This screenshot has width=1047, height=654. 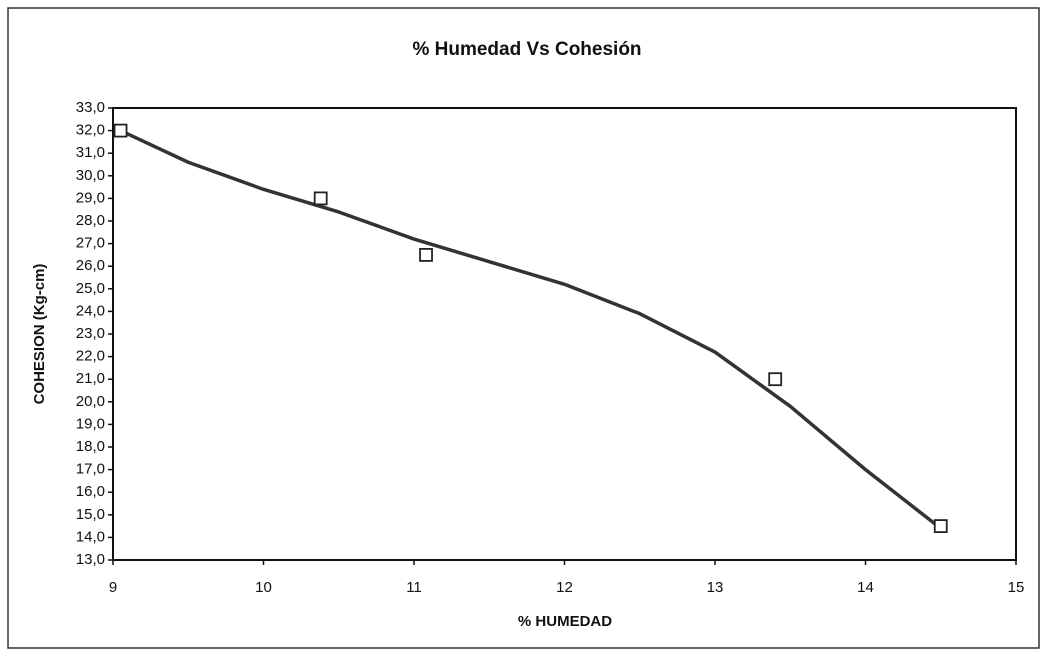 I want to click on x-tick-label: 15, so click(x=1016, y=587).